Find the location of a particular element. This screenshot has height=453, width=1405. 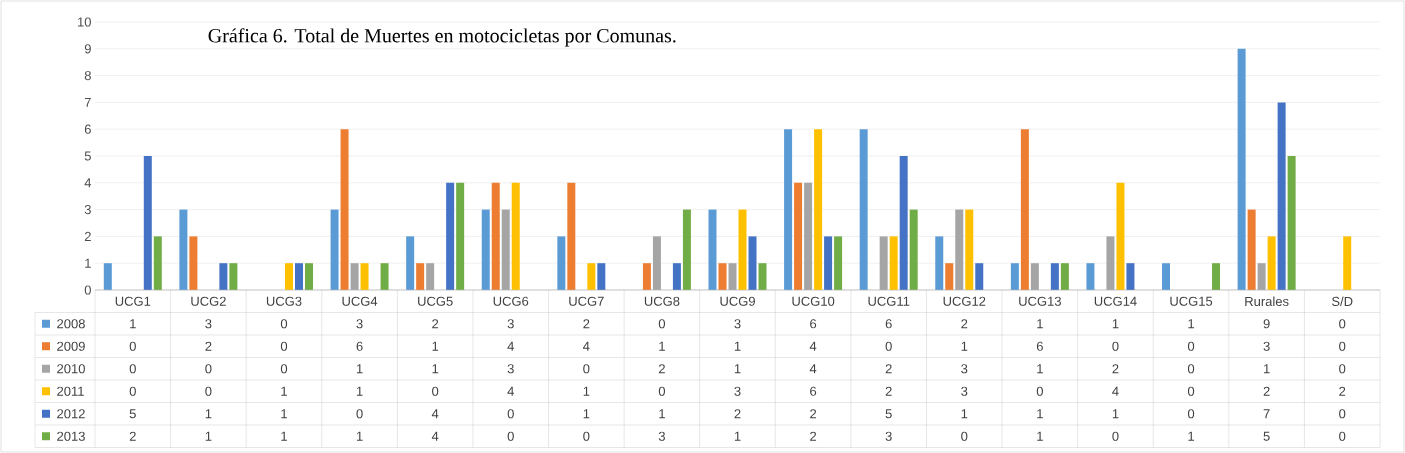

legend-label: 2009 is located at coordinates (71, 346).